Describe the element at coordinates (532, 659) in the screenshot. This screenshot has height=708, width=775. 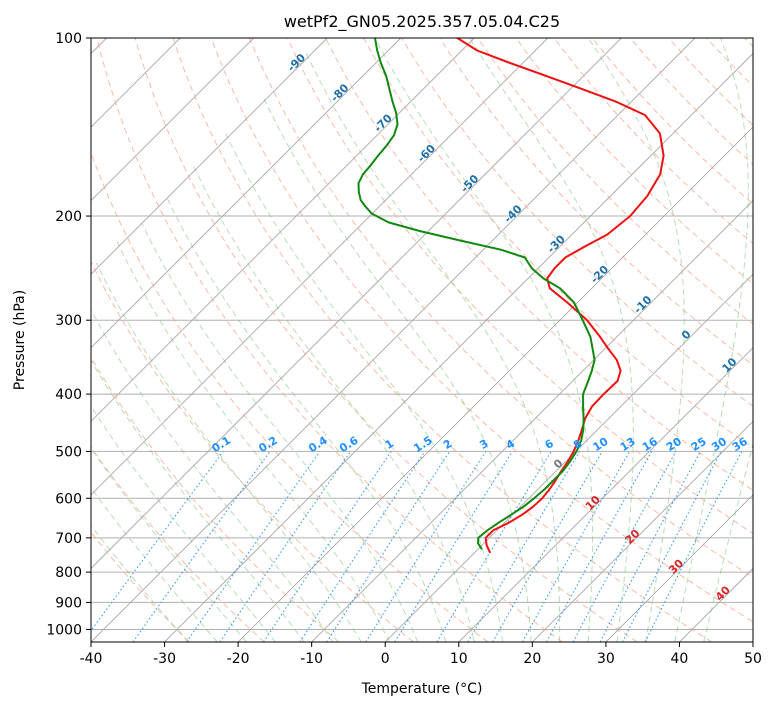
I see `x-tick-label: 20` at that location.